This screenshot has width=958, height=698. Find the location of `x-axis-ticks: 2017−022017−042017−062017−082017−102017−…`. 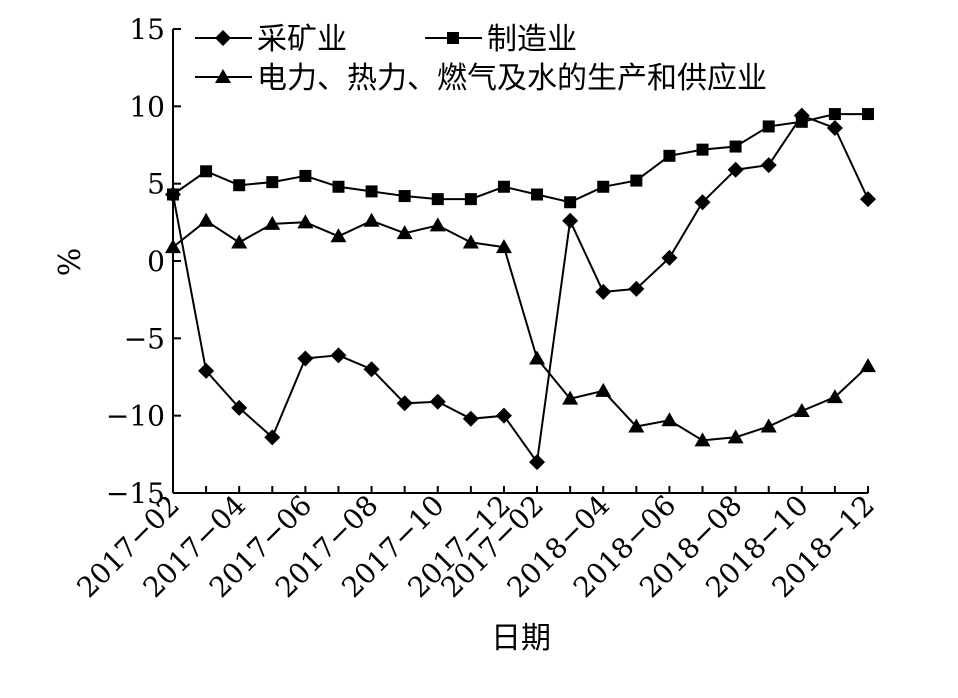

x-axis-ticks: 2017−022017−042017−062017−082017−102017−… is located at coordinates (475, 545).